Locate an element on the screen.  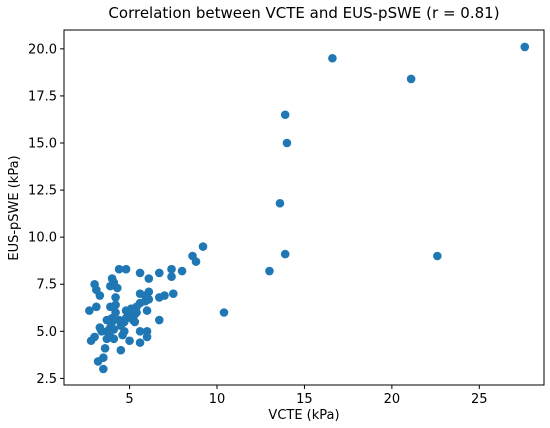
y-tick-label: 17.5 is located at coordinates (42, 96).